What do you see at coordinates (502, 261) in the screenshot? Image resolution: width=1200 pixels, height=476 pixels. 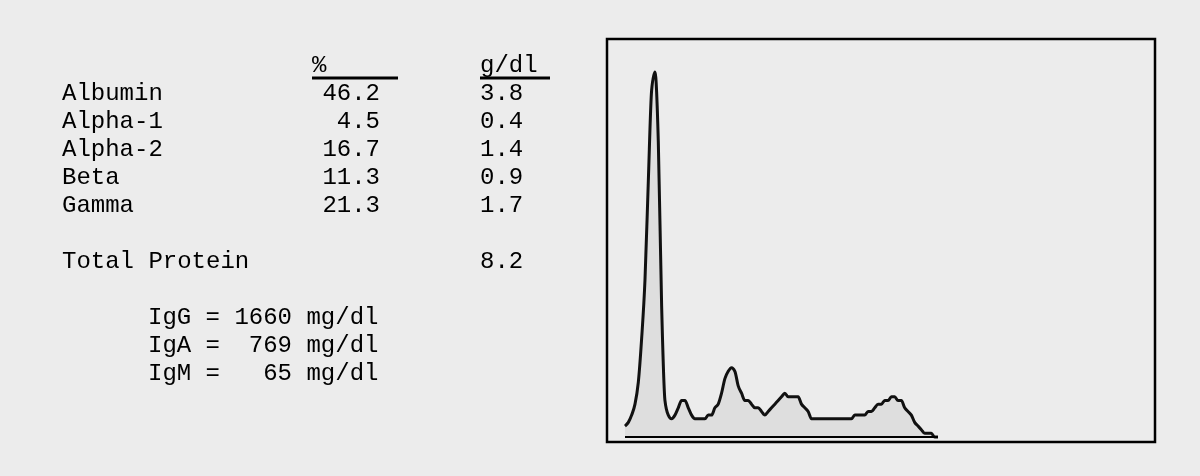 I see `data-label: 8.2` at bounding box center [502, 261].